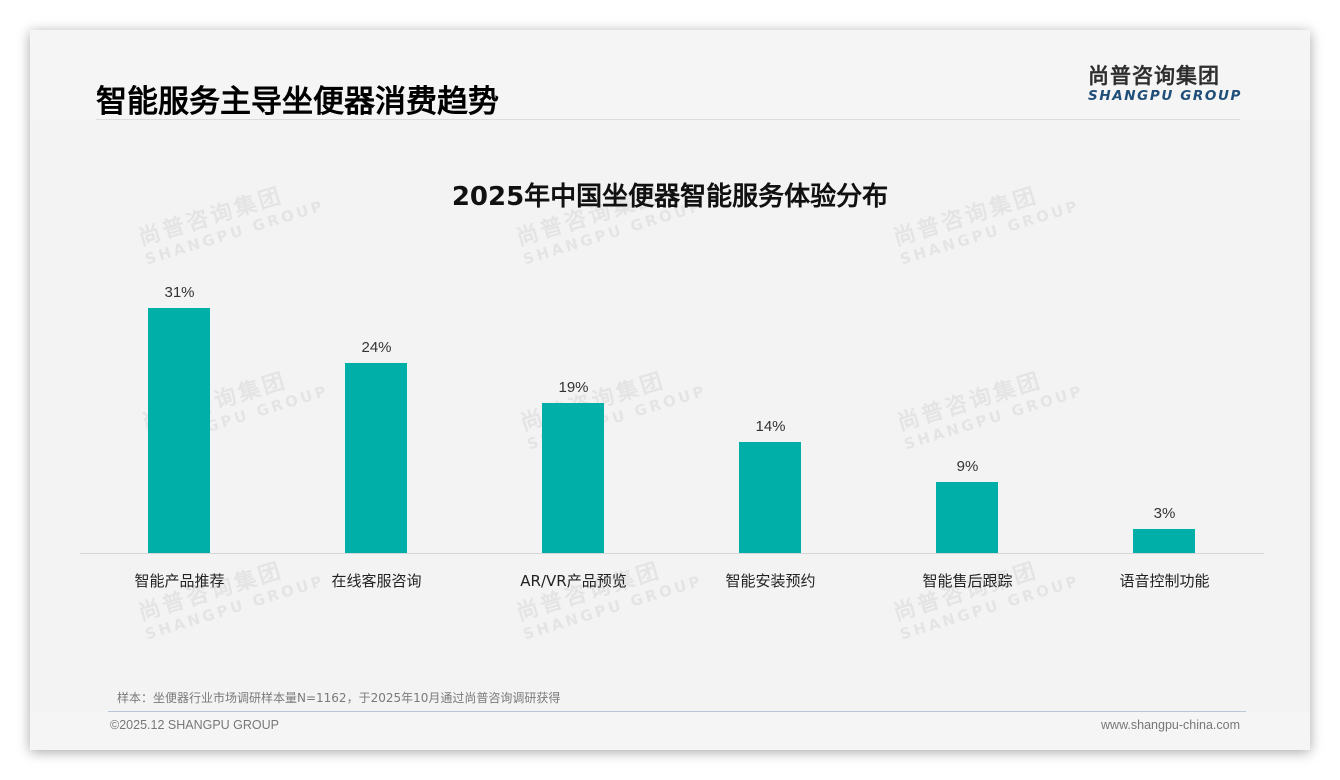 This screenshot has width=1340, height=780. What do you see at coordinates (770, 426) in the screenshot?
I see `bar-value-label: 14%` at bounding box center [770, 426].